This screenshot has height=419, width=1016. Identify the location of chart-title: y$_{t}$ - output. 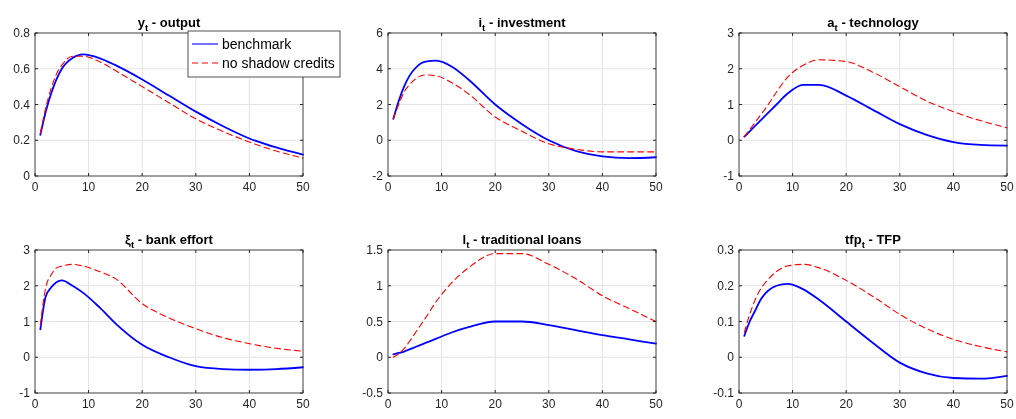
(169, 24).